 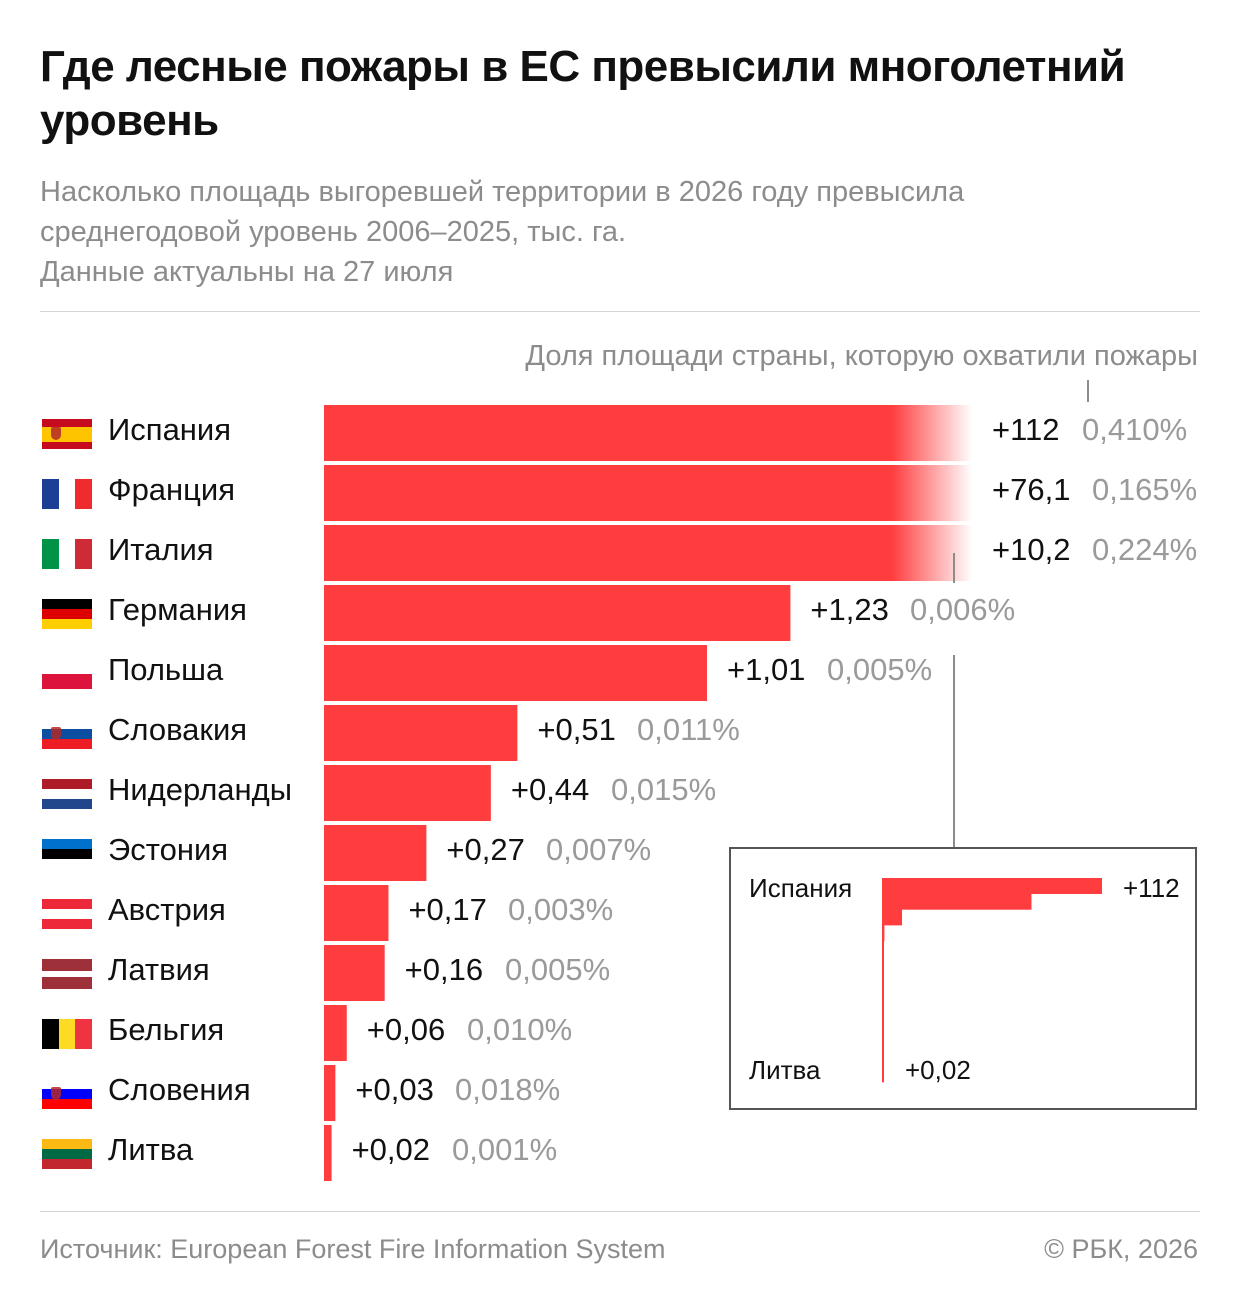 What do you see at coordinates (1151, 888) in the screenshot?
I see `inset-top-value: +112` at bounding box center [1151, 888].